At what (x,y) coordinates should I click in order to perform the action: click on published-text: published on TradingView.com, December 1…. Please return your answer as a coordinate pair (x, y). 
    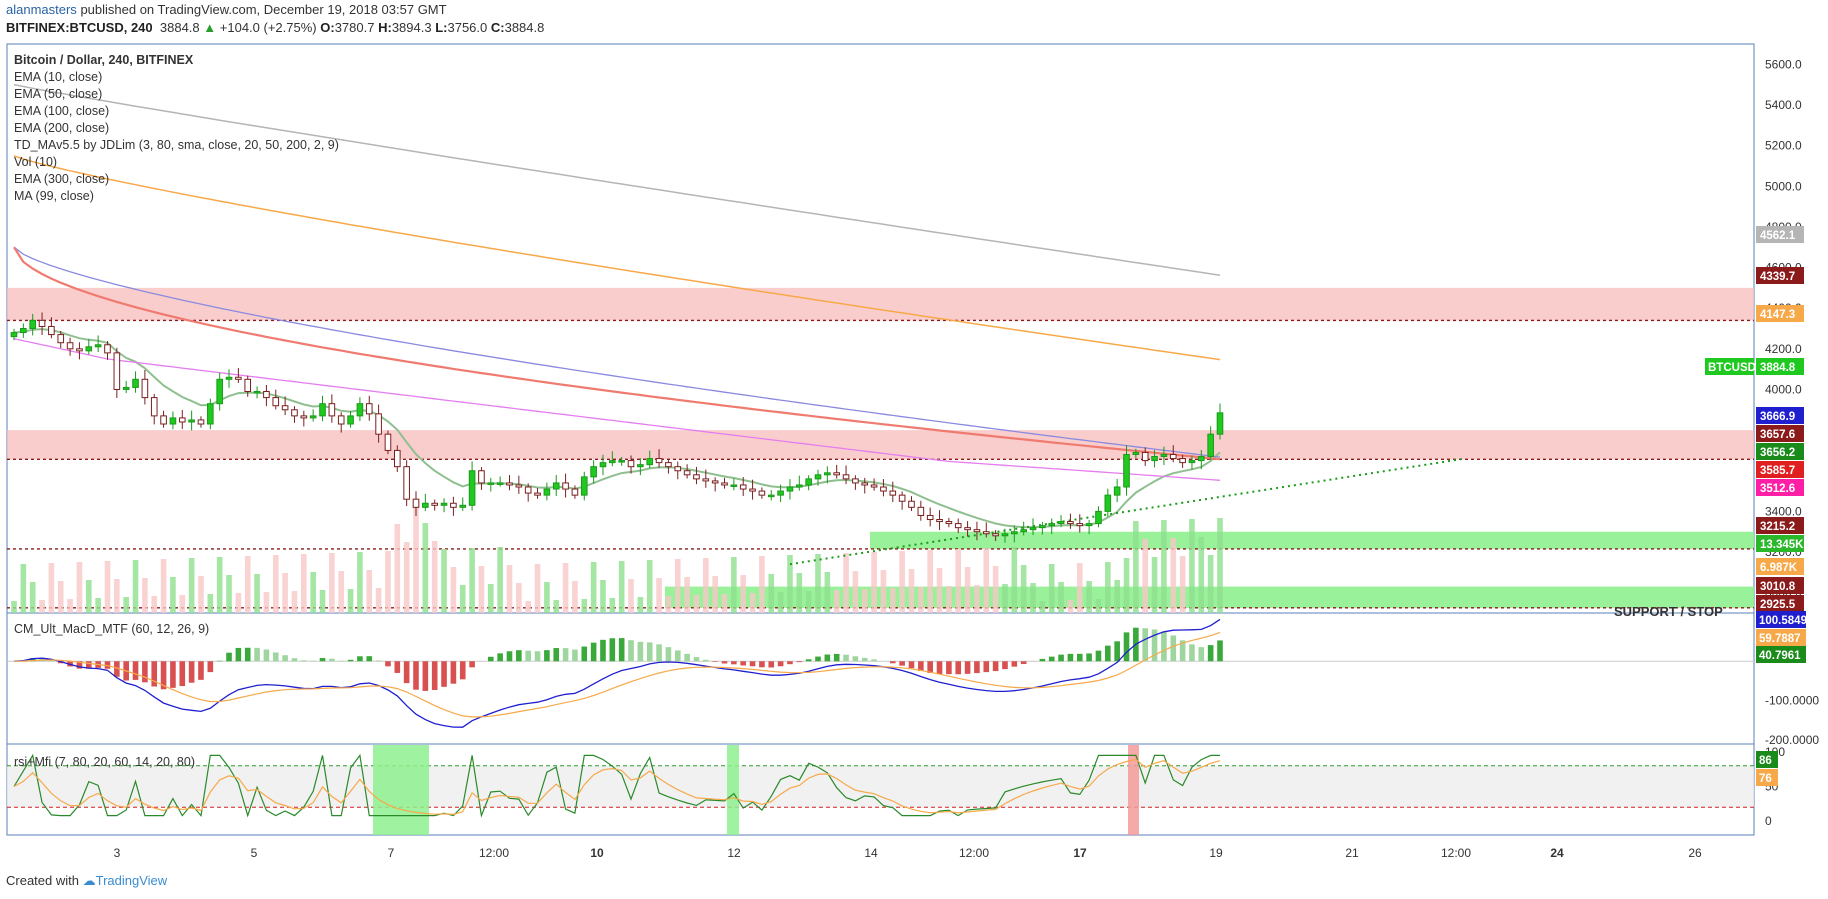
    Looking at the image, I should click on (263, 9).